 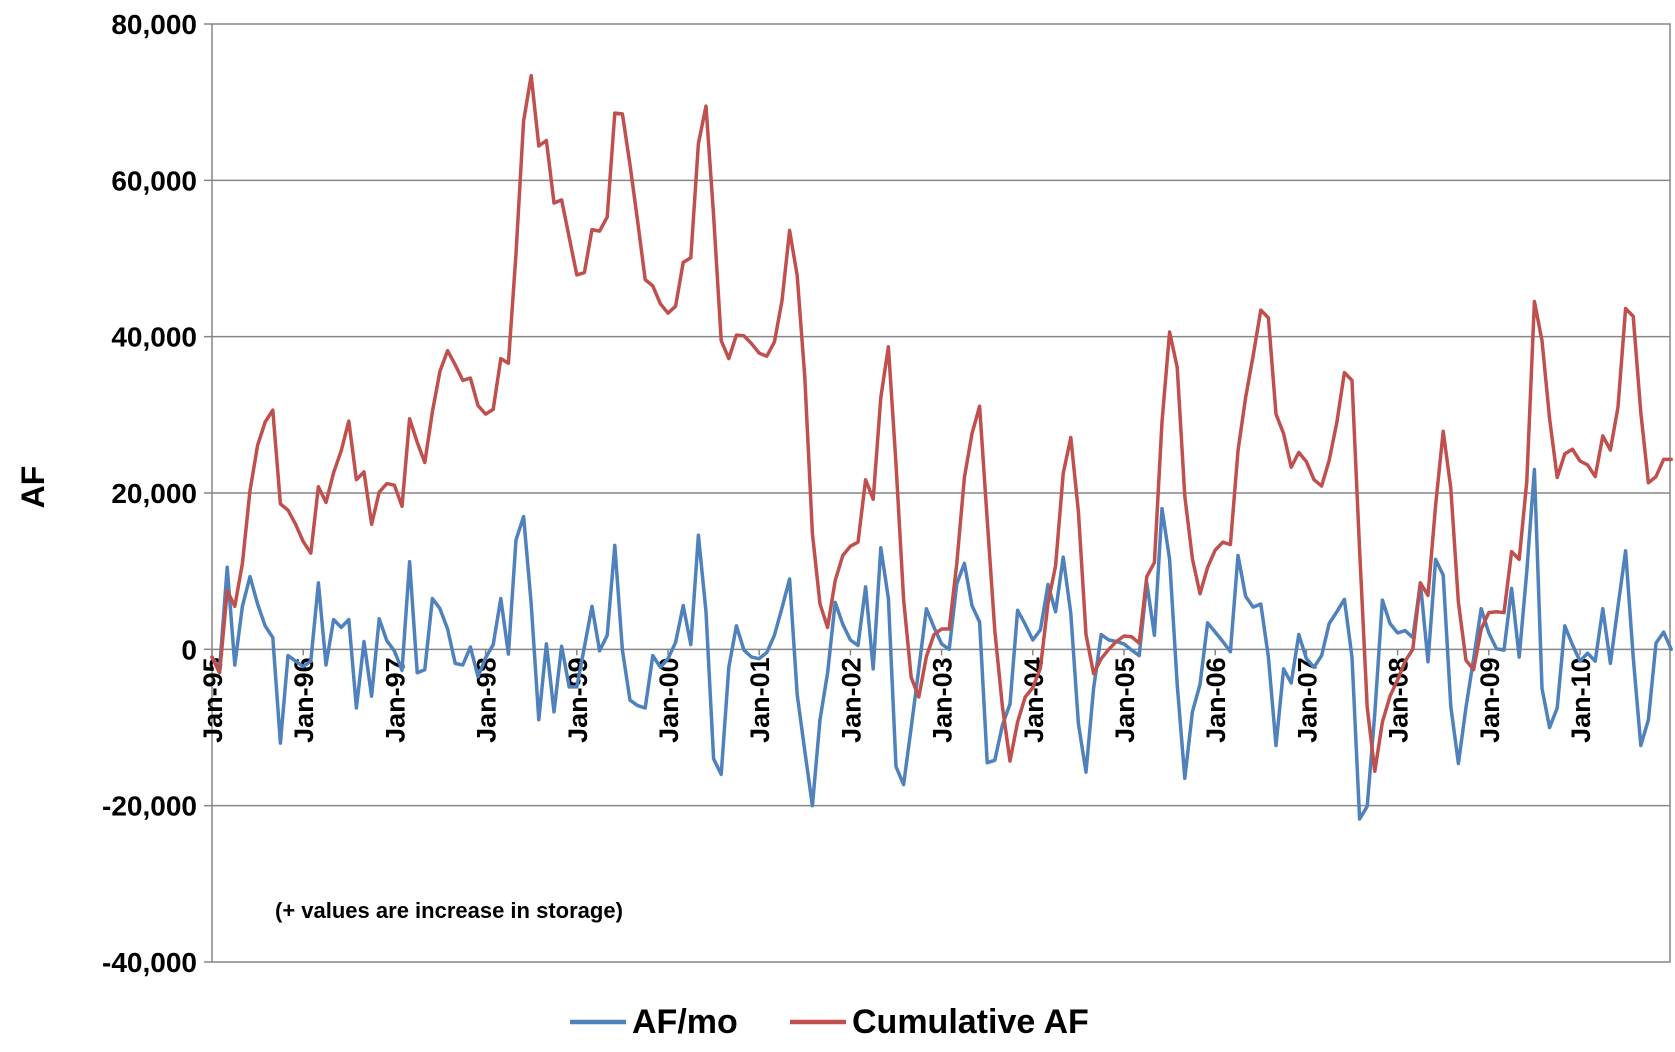 What do you see at coordinates (1490, 700) in the screenshot?
I see `x-tick-label: Jan-09` at bounding box center [1490, 700].